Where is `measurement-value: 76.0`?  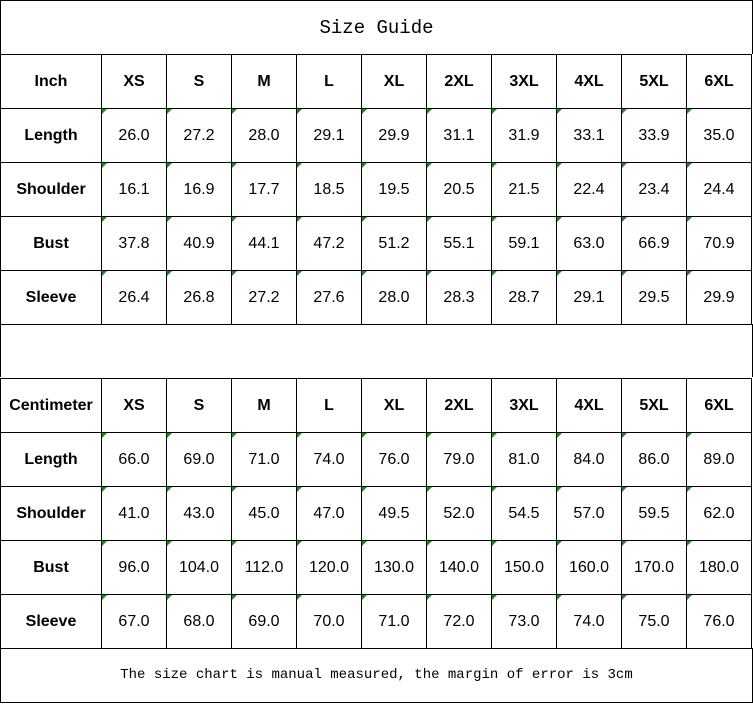
measurement-value: 76.0 is located at coordinates (719, 621).